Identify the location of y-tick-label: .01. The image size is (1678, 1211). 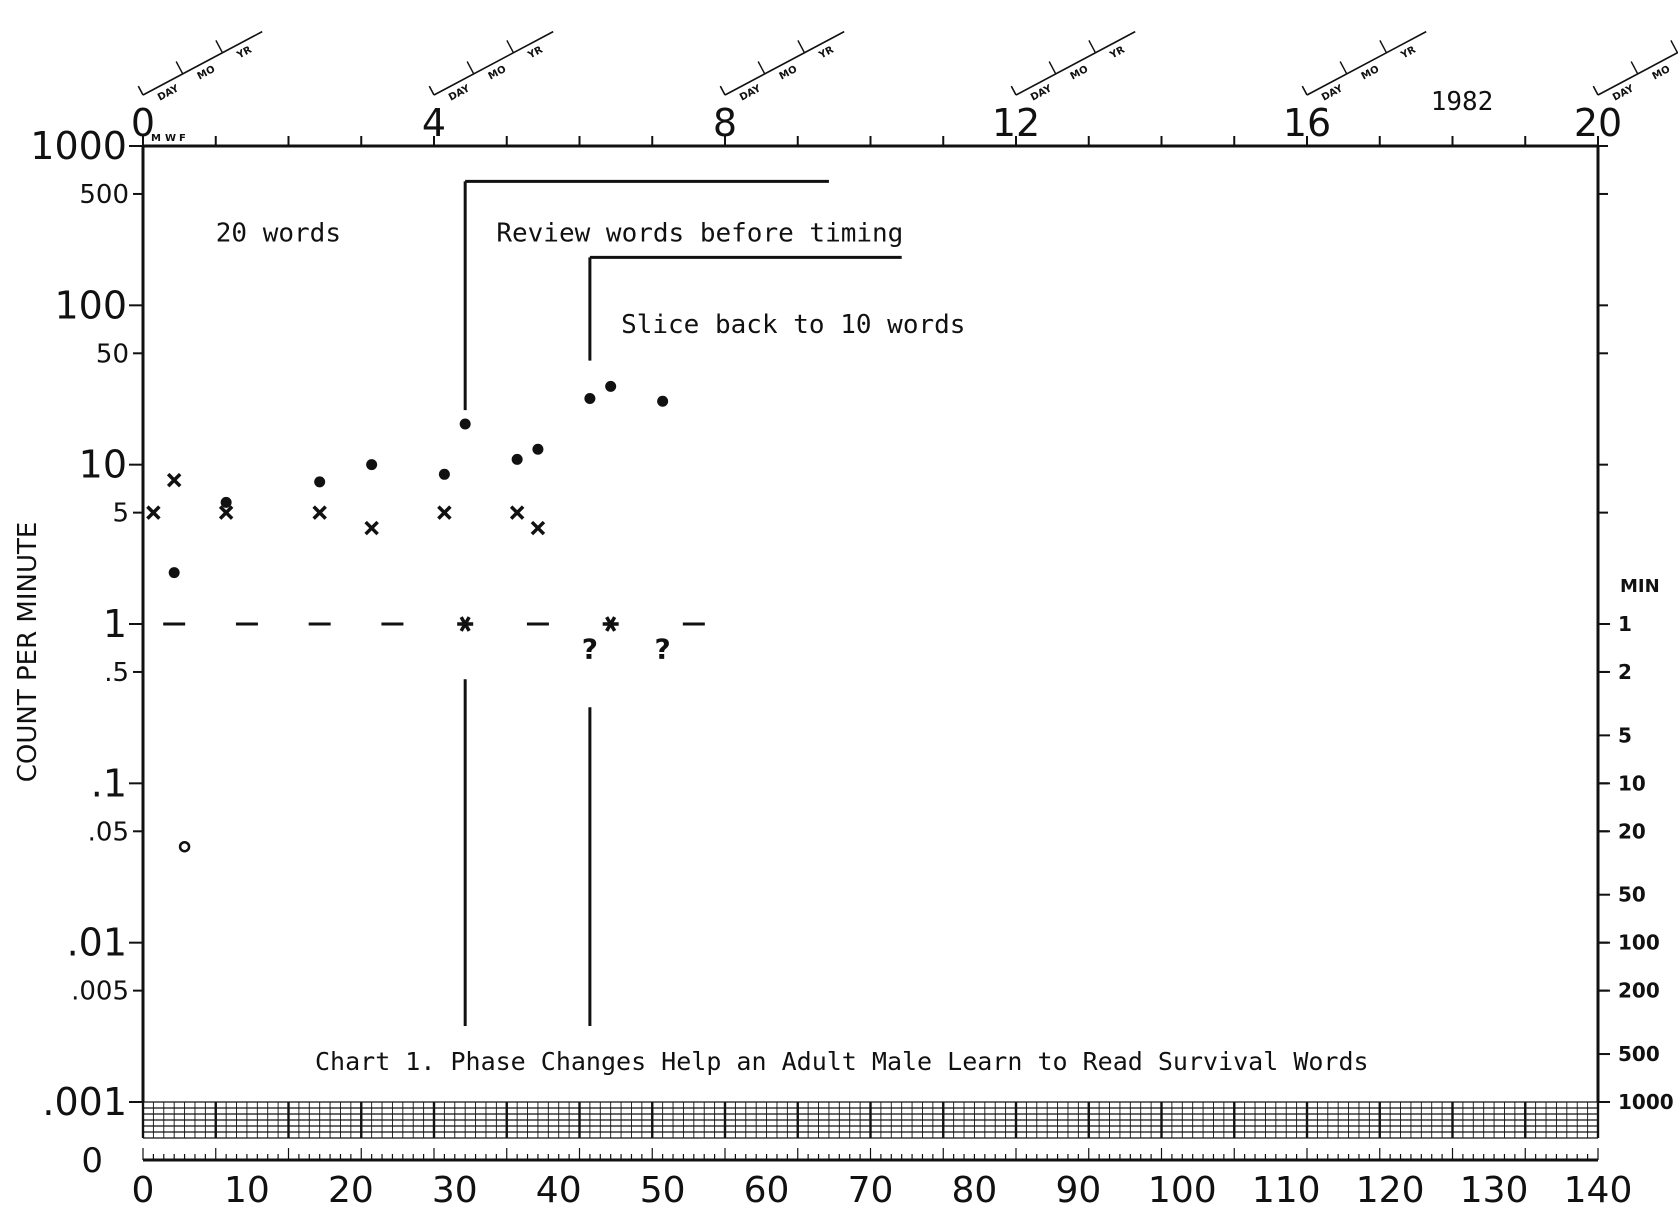
(97, 943).